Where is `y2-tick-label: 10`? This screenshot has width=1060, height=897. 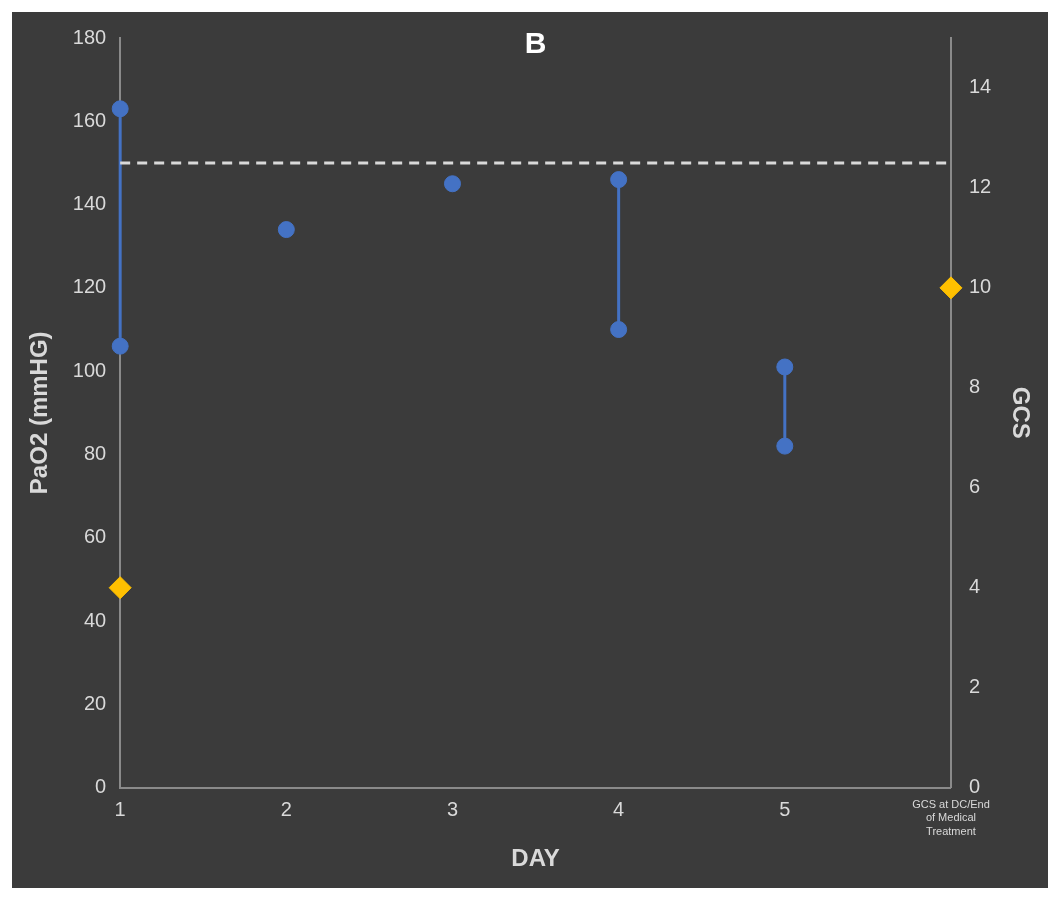 y2-tick-label: 10 is located at coordinates (980, 286).